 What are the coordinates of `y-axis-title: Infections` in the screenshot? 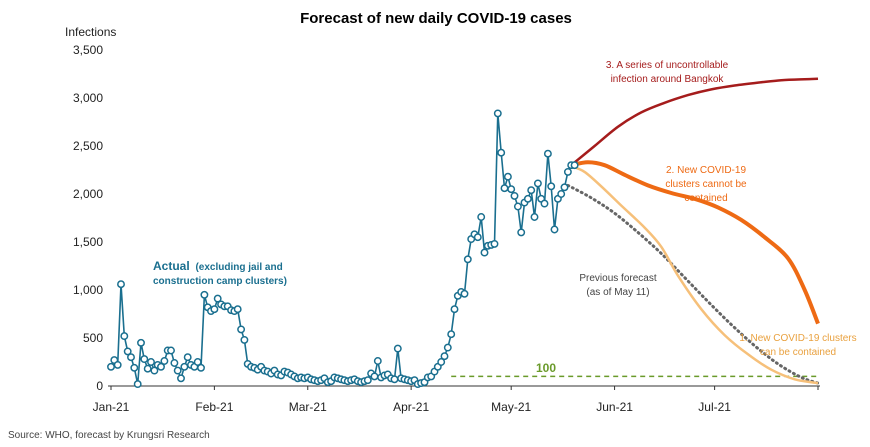 It's located at (90, 32).